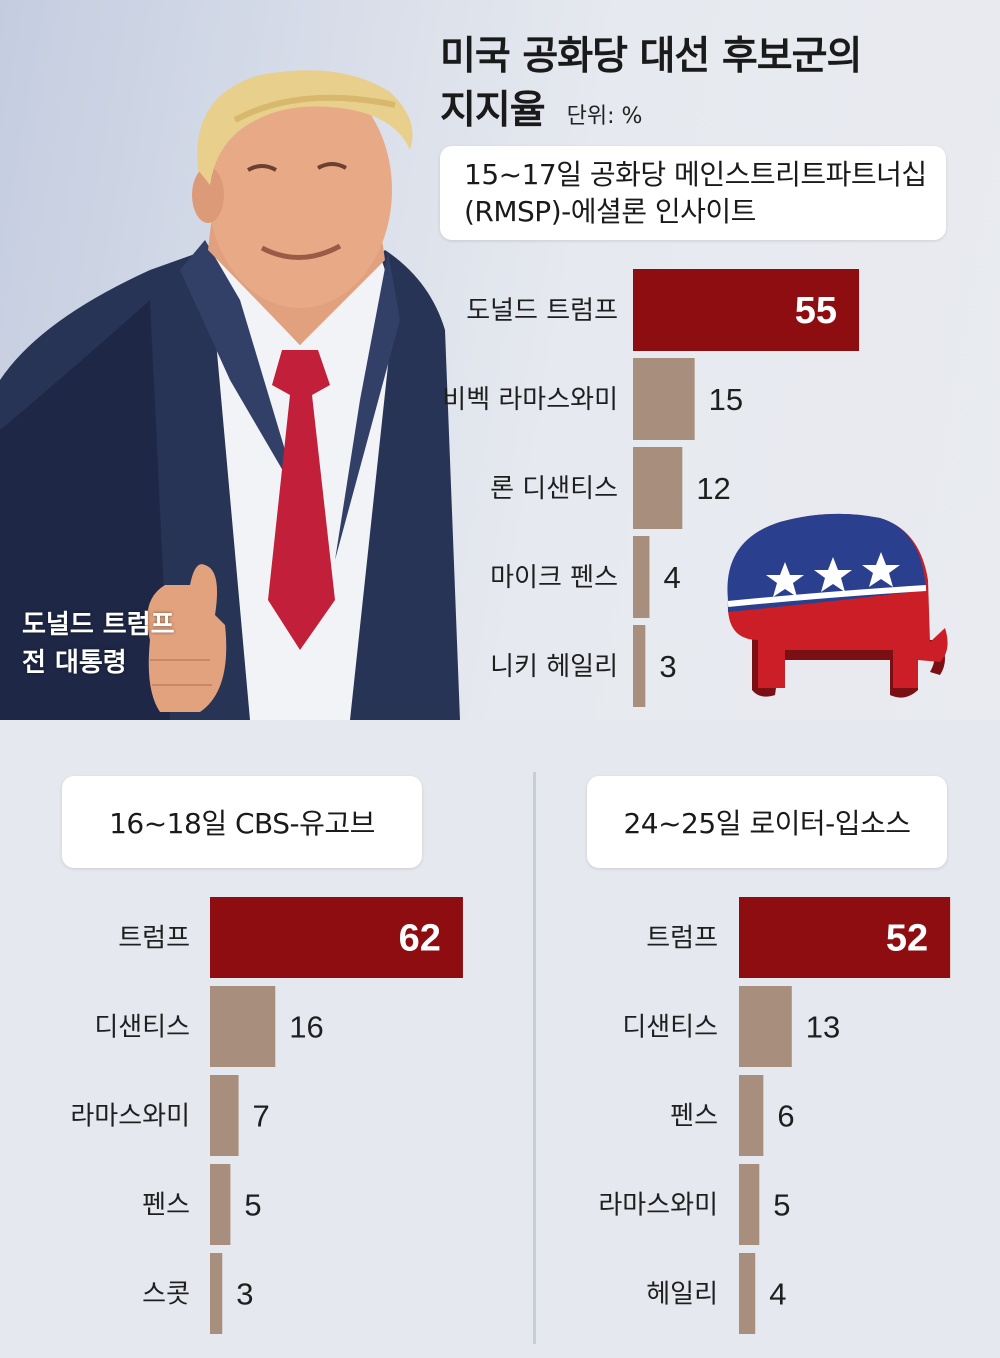  Describe the element at coordinates (651, 87) in the screenshot. I see `page-title: 미국 공화당 대선 후보군의 지지율 단위: %` at that location.